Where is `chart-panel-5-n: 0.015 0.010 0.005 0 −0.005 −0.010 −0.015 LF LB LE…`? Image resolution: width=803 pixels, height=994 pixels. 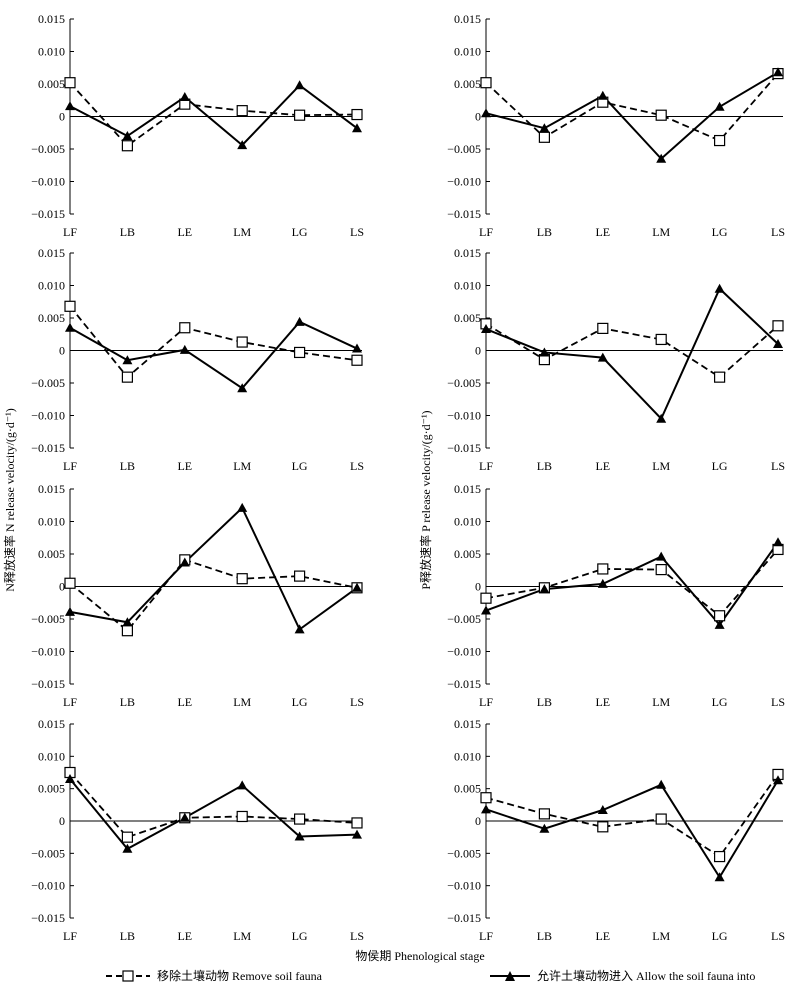
chart-panel-5-n: 0.015 0.010 0.005 0 −0.005 −0.010 −0.015 LF LB LE… is located at coordinates (197, 595).